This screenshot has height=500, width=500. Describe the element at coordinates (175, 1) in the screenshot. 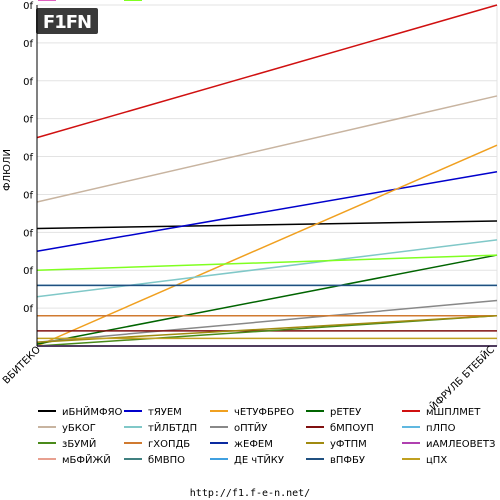

I see `legend-label: нБЗОХУЕО` at that location.